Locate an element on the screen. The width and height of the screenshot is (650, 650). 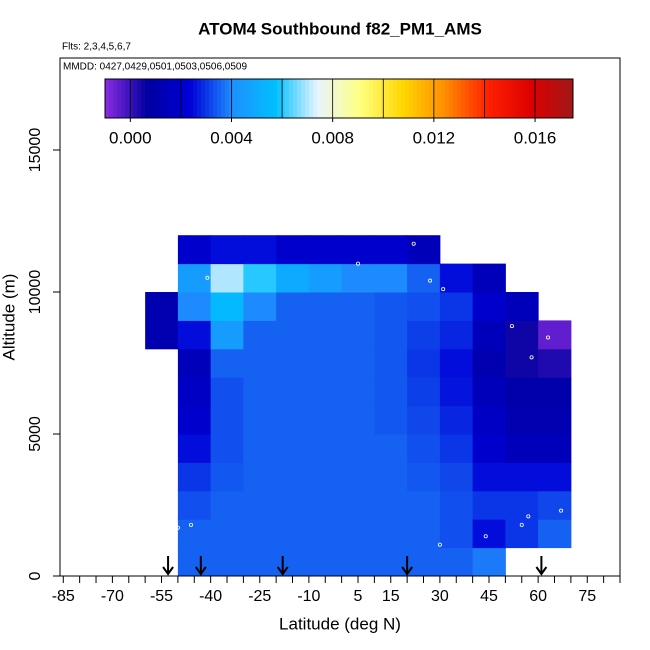
y-tick-label: 10000 is located at coordinates (35, 292).